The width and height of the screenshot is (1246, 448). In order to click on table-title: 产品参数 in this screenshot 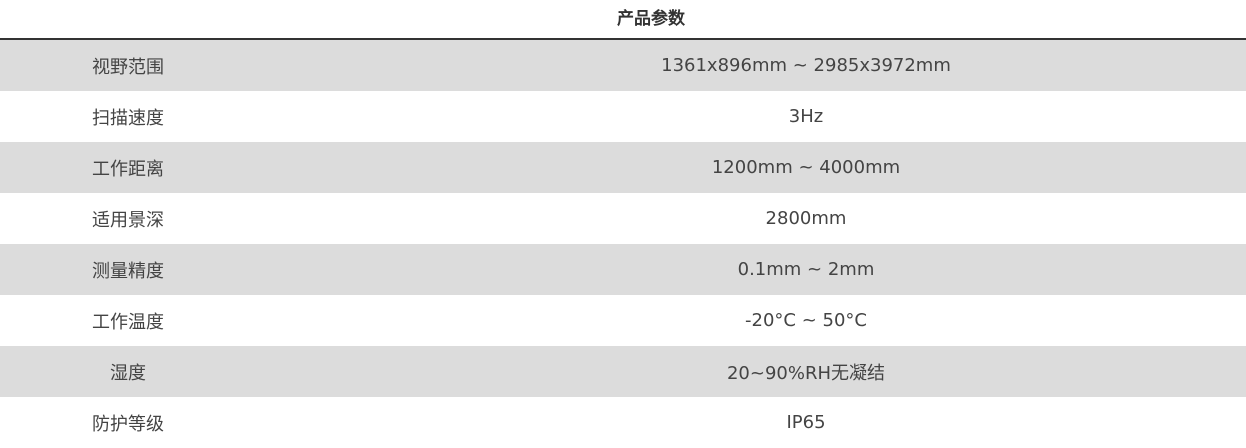, I will do `click(651, 19)`.